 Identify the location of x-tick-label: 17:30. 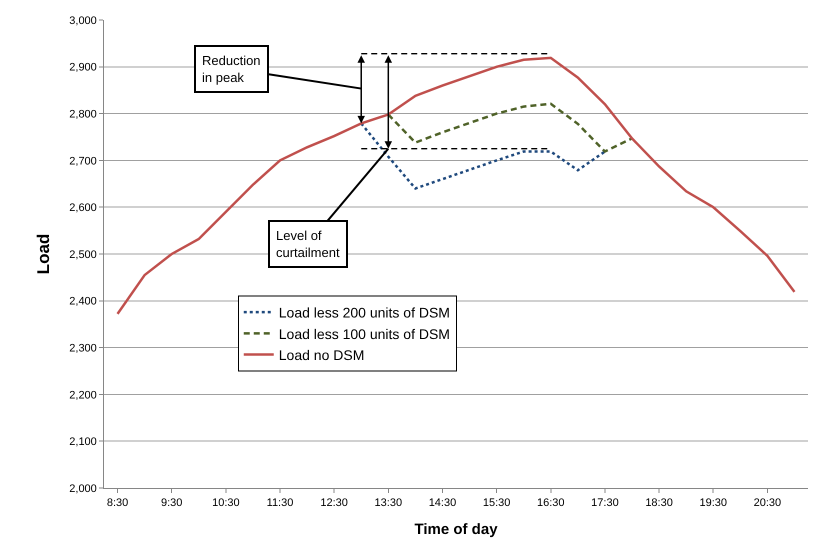
(605, 503).